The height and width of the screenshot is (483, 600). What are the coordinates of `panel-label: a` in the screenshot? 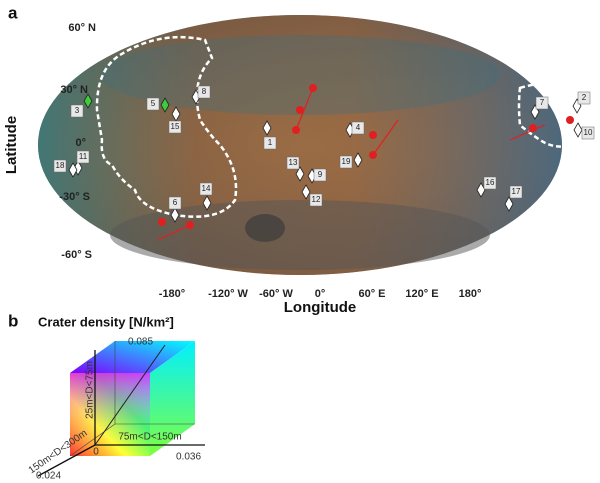 It's located at (13, 12).